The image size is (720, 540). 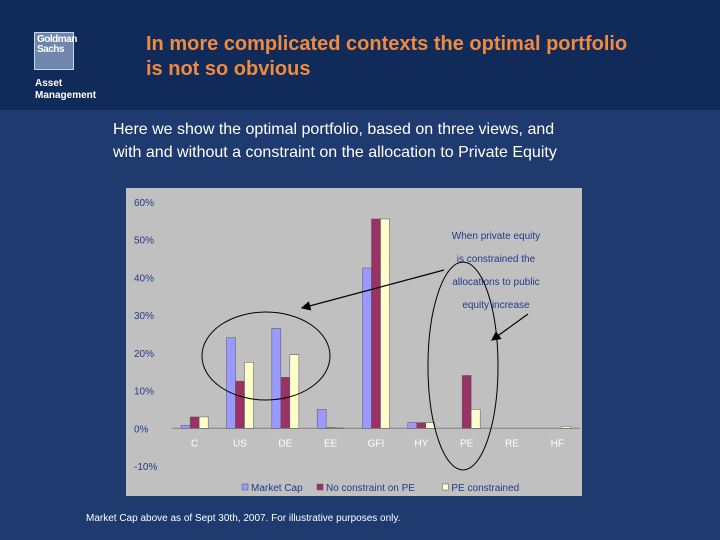 What do you see at coordinates (496, 259) in the screenshot?
I see `annotation-text: is constrained the` at bounding box center [496, 259].